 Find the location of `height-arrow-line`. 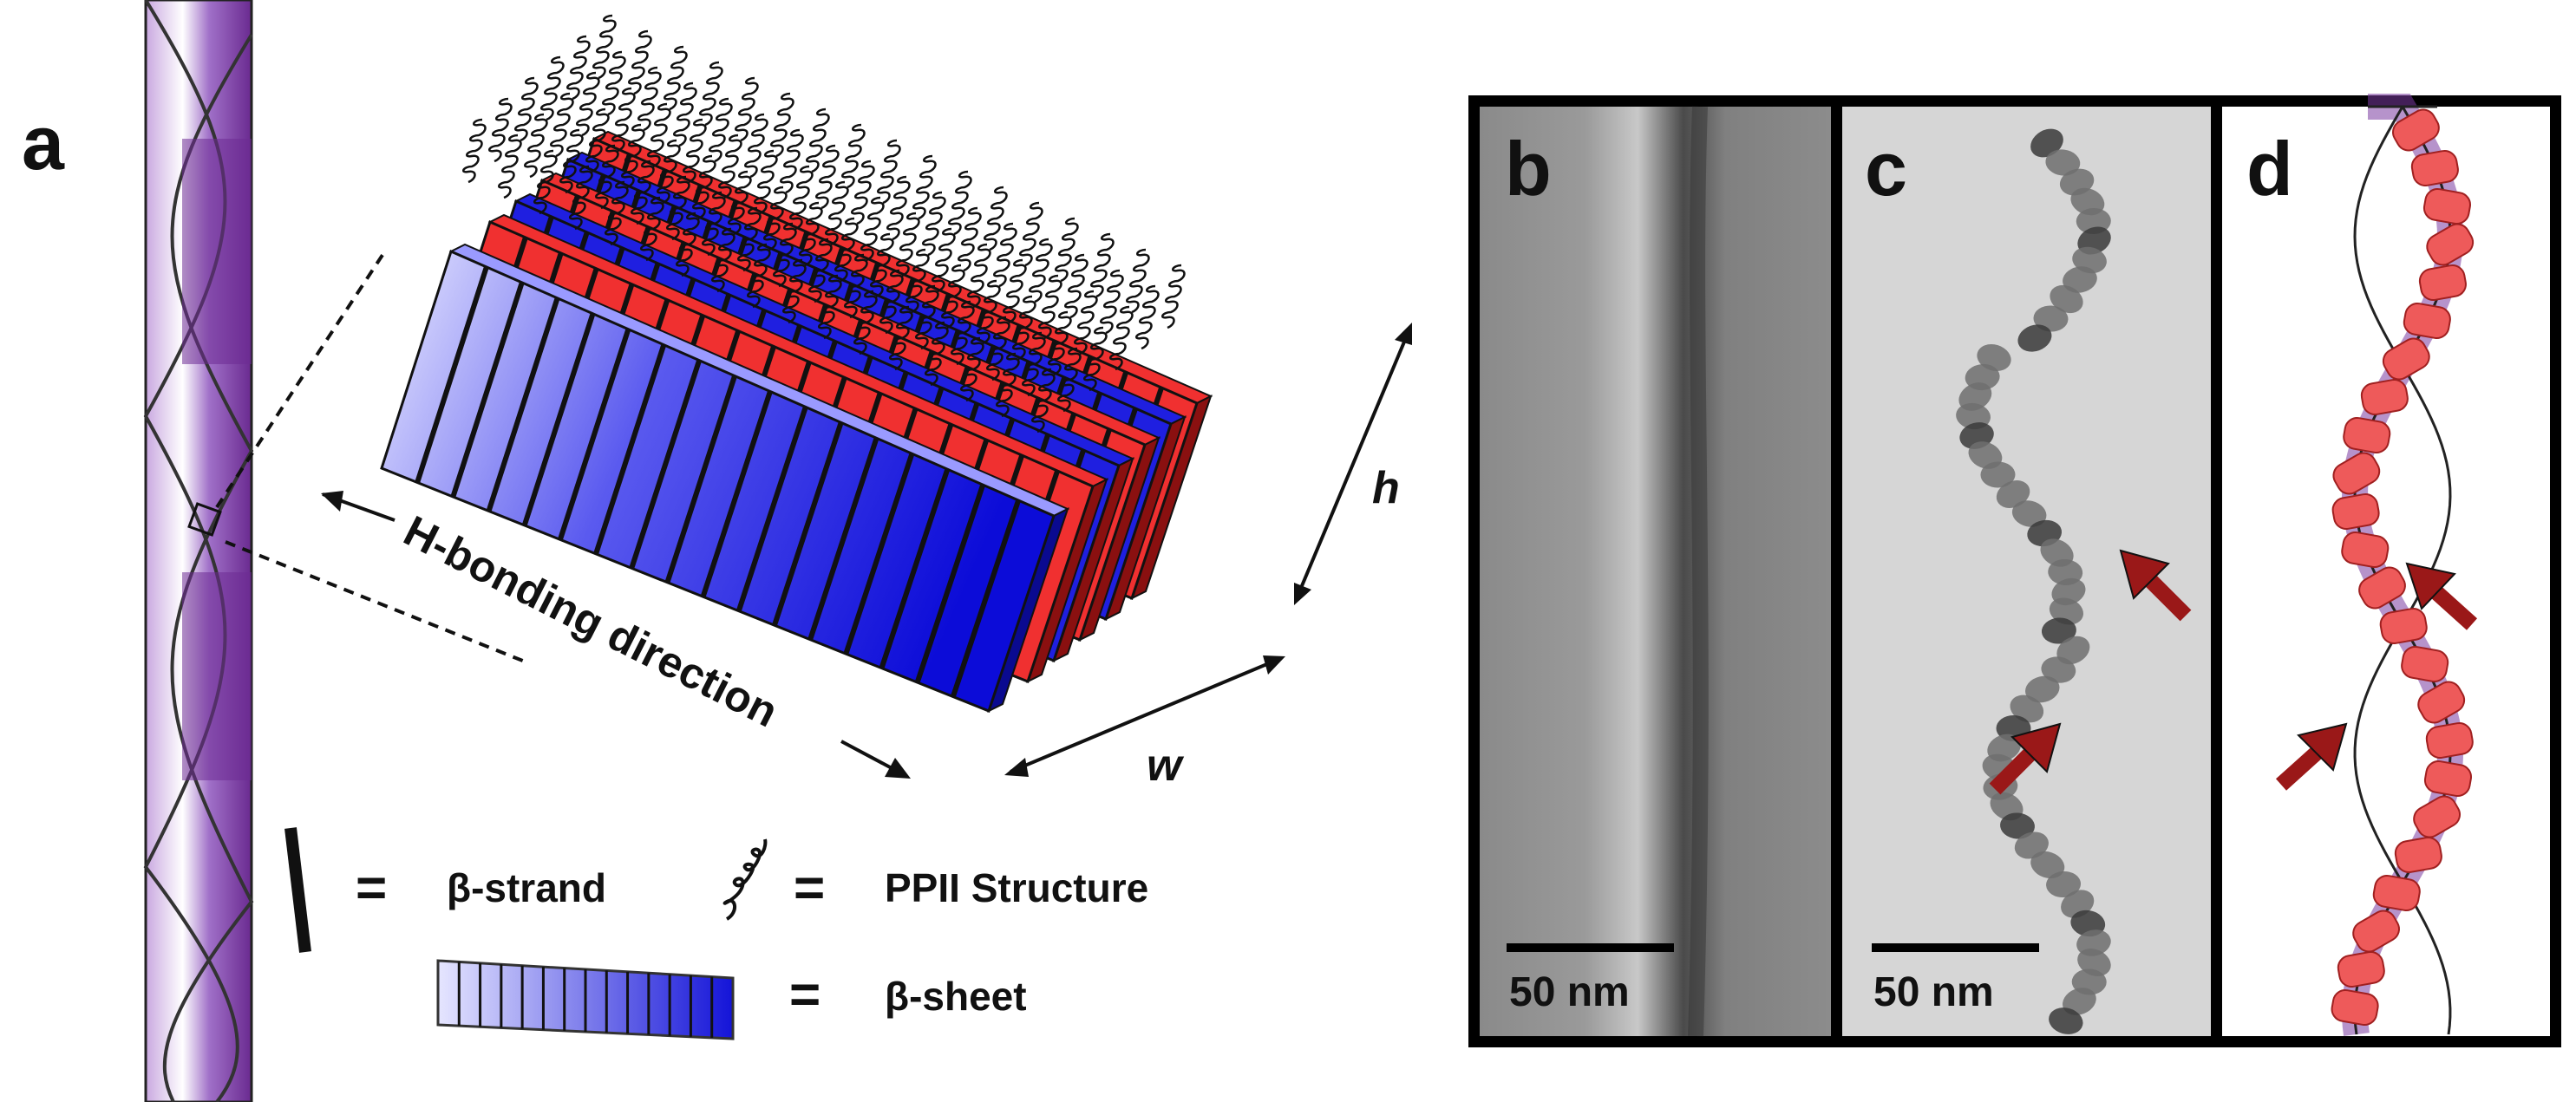

height-arrow-line is located at coordinates (1353, 464).